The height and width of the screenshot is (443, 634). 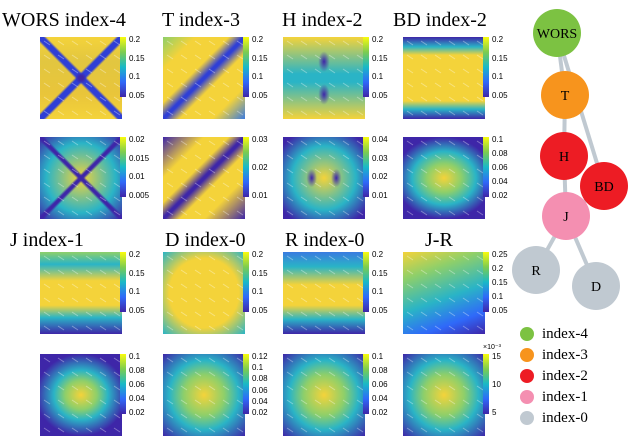 I want to click on title-d: D index-0, so click(x=205, y=240).